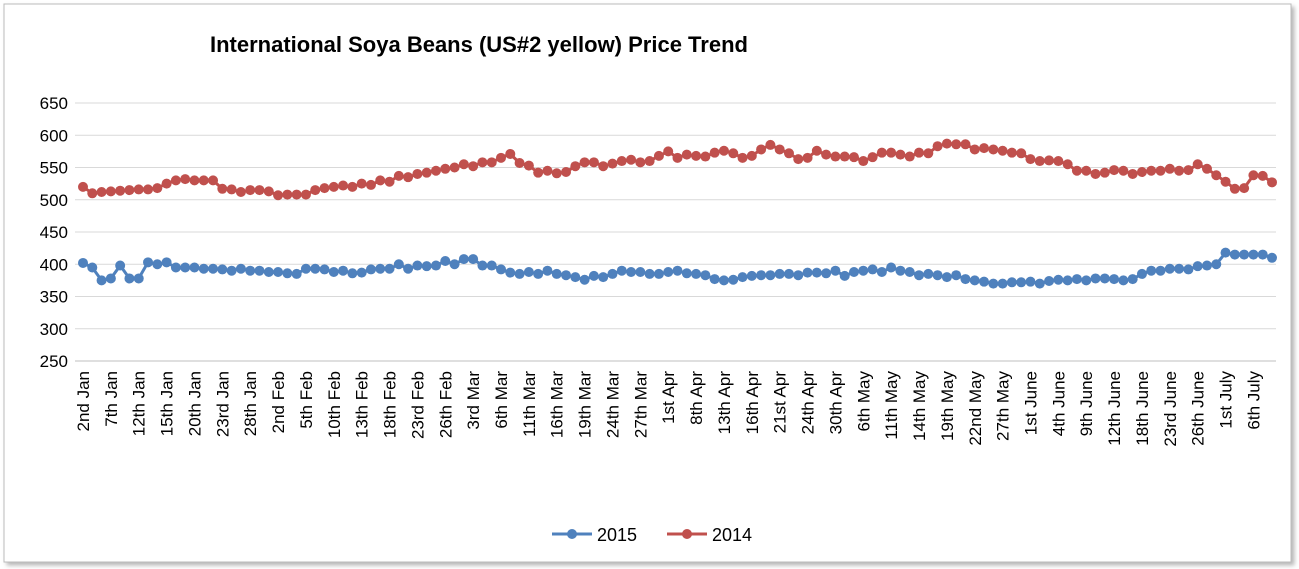 This screenshot has width=1299, height=569. Describe the element at coordinates (585, 404) in the screenshot. I see `x-tick-label: 19th Mar` at that location.